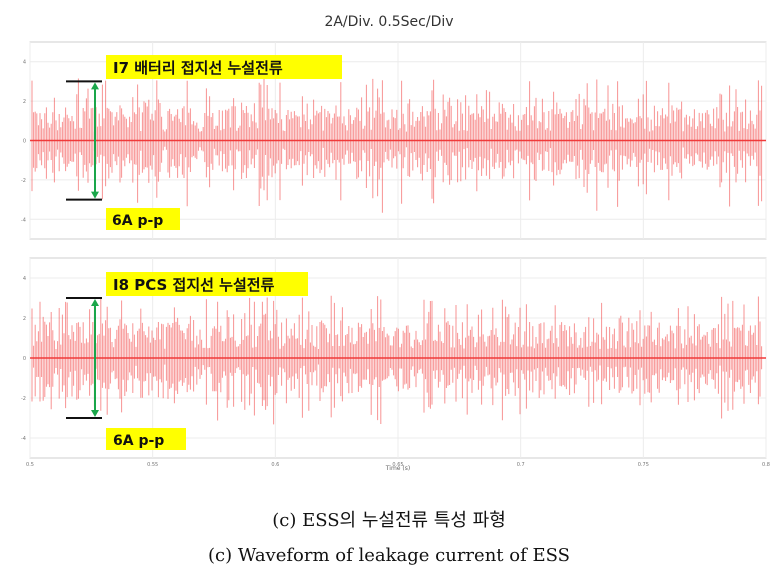  What do you see at coordinates (389, 22) in the screenshot?
I see `scale-header: 2A/Div. 0.5Sec/Div` at bounding box center [389, 22].